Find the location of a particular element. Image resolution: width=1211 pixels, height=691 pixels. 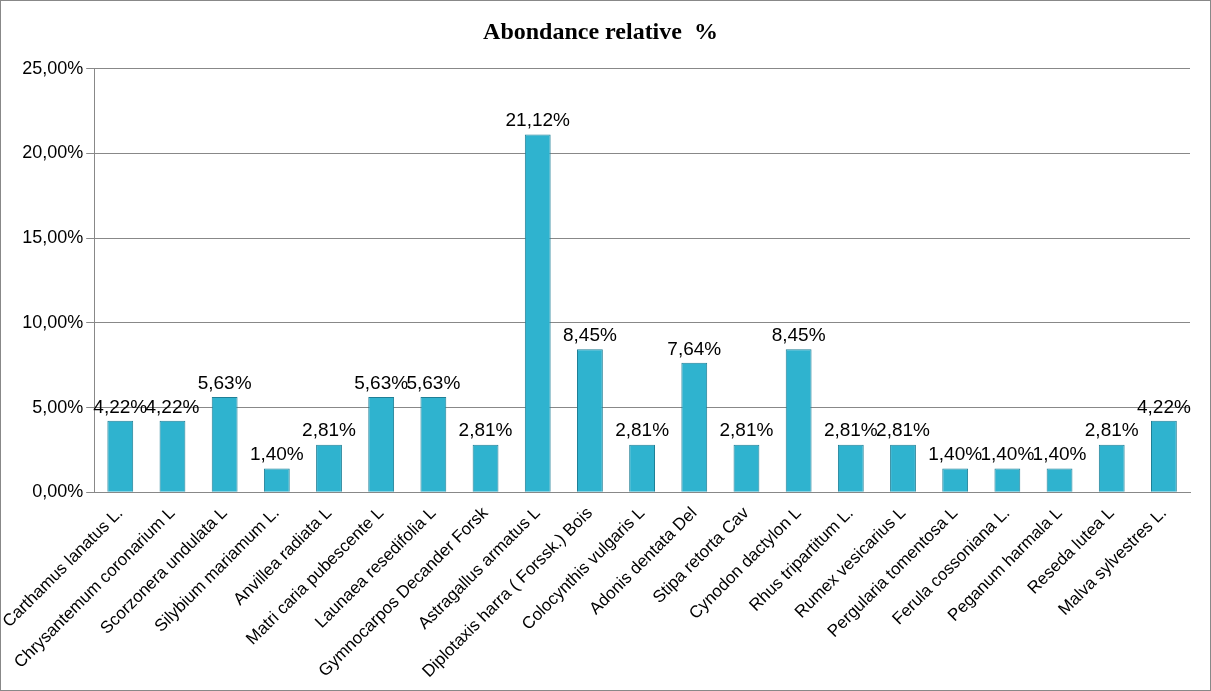

y-tick-label: 20,00% is located at coordinates (53, 152).